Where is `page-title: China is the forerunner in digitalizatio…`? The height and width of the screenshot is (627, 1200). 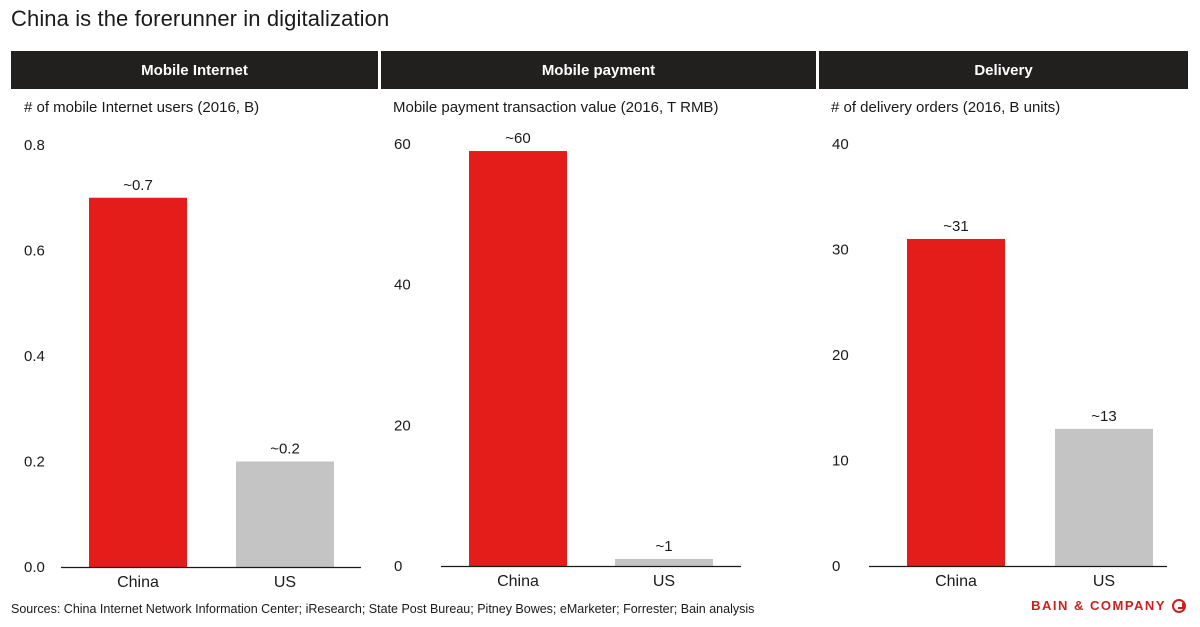
page-title: China is the forerunner in digitalizatio… is located at coordinates (200, 18).